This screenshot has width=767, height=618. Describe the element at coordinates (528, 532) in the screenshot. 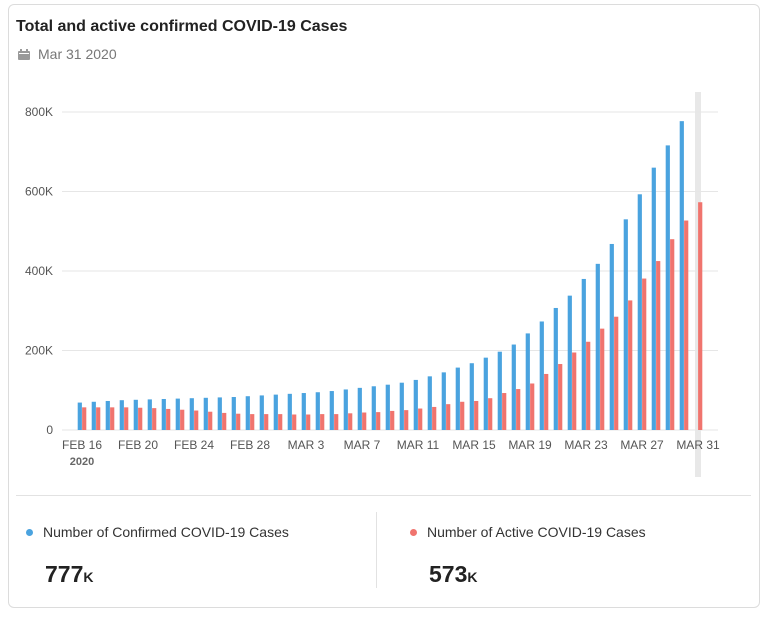

I see `legend-active: Number of Active COVID-19 Cases` at that location.